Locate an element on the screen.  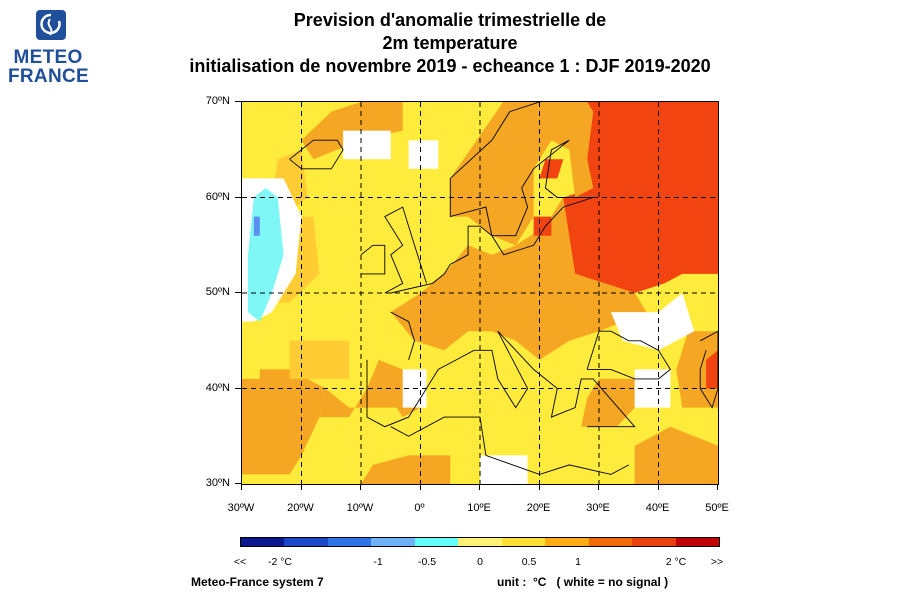
meteo-france-logo: METEO FRANCE is located at coordinates (48, 50).